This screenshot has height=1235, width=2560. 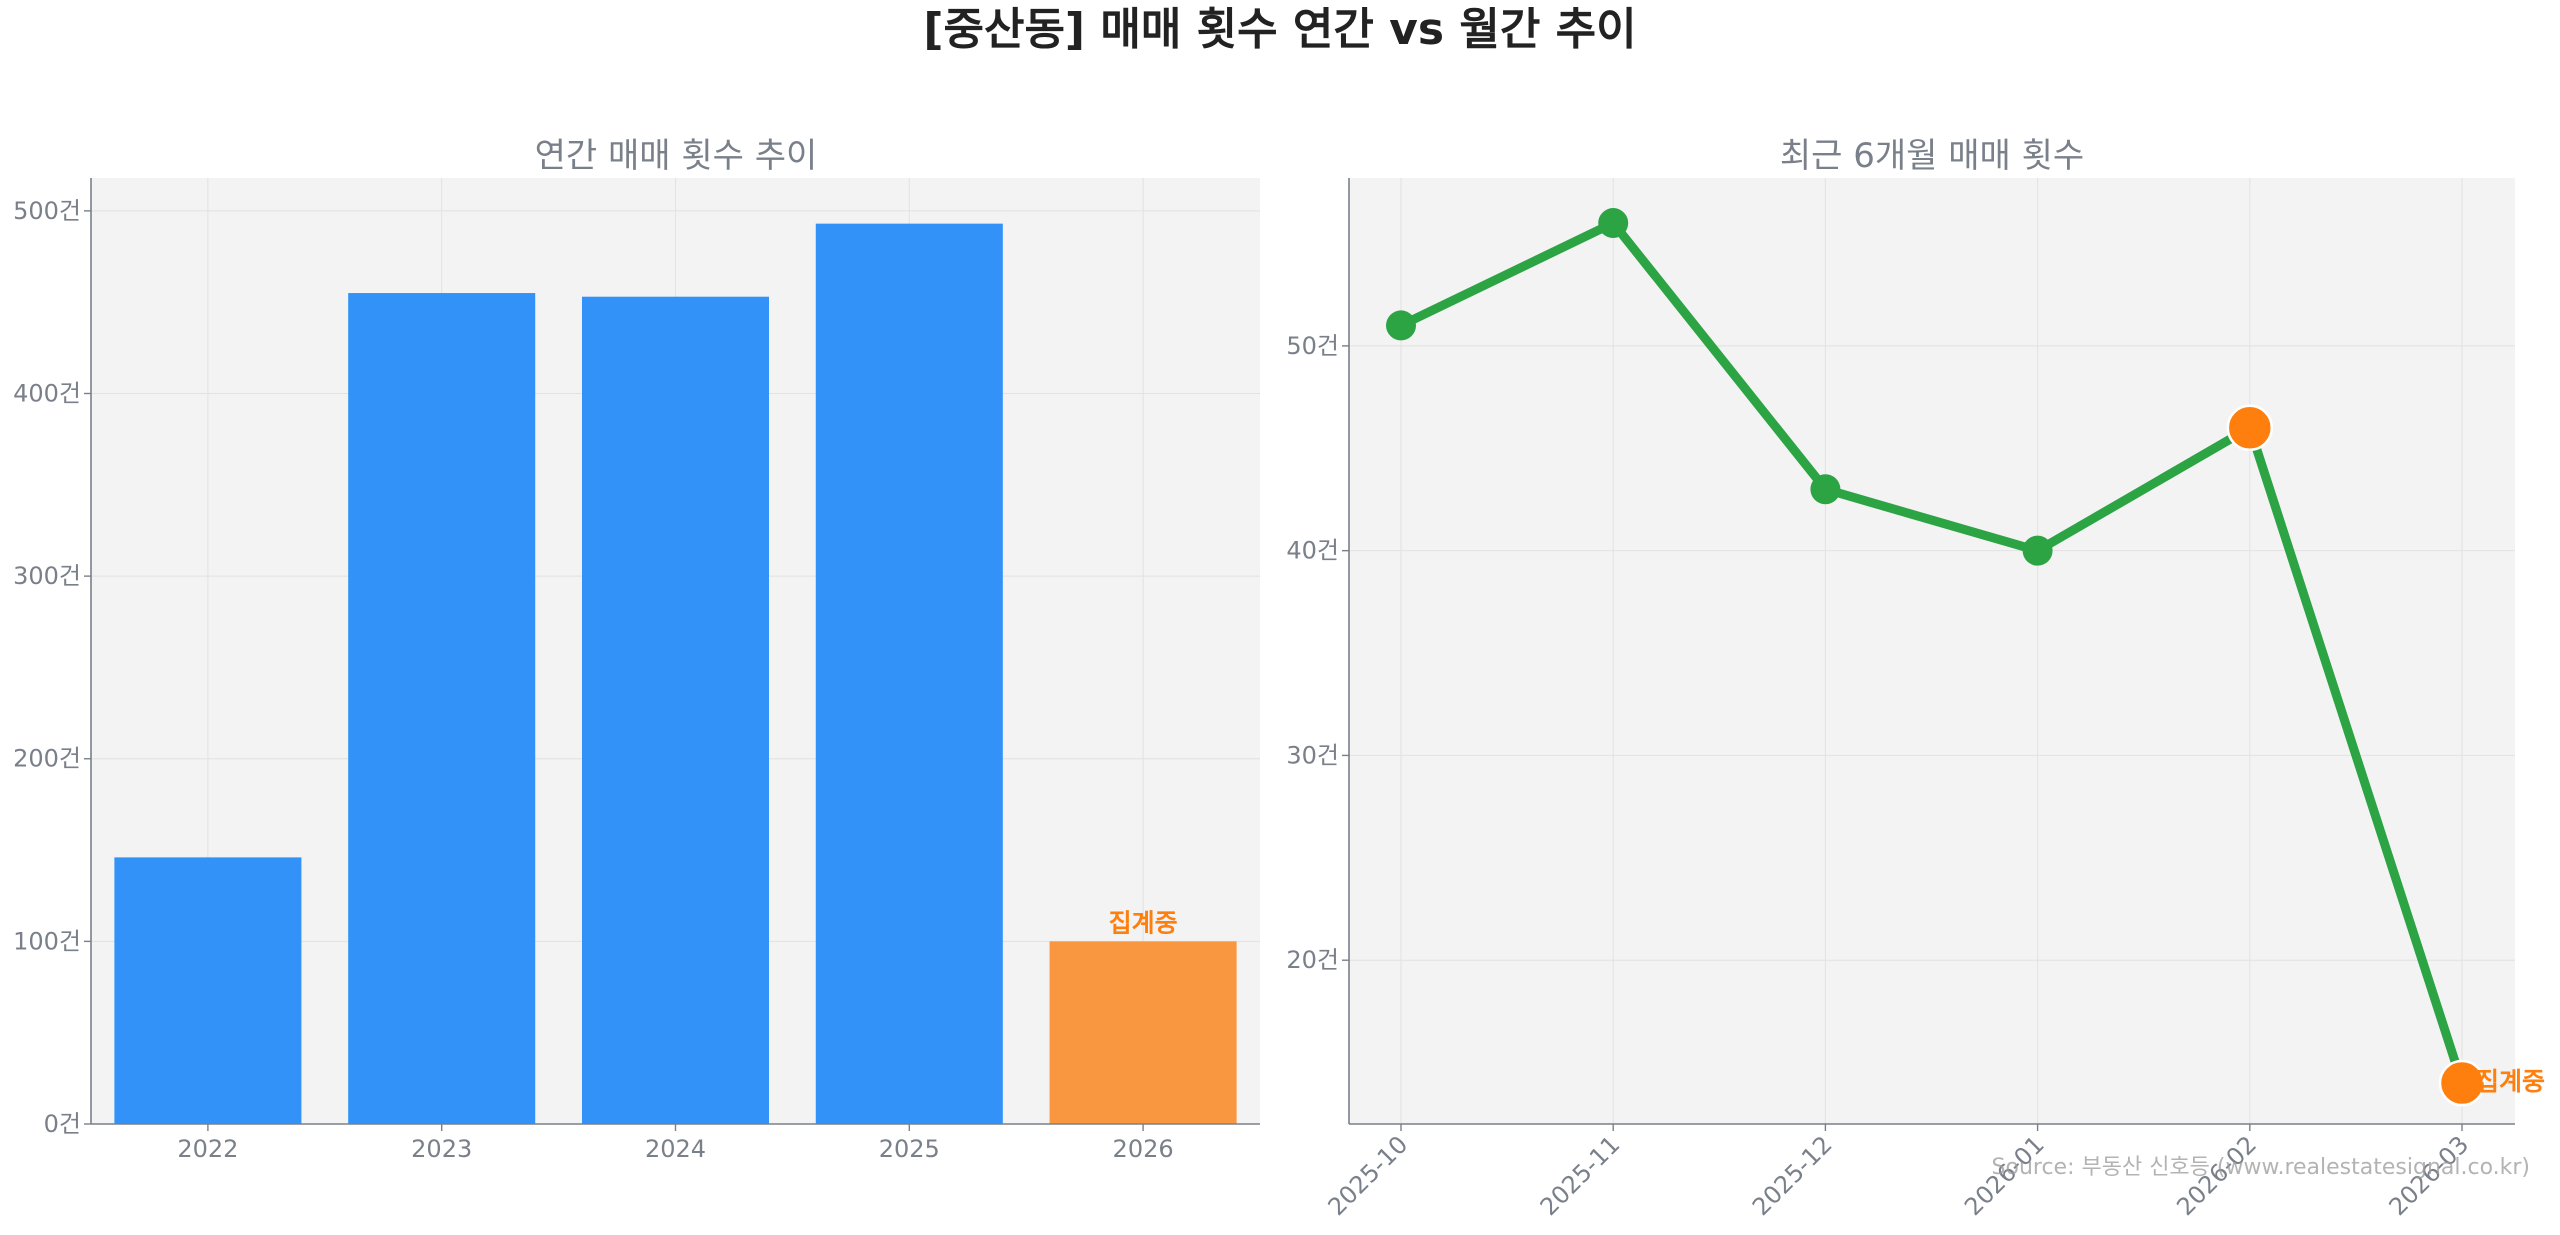 What do you see at coordinates (47, 393) in the screenshot?
I see `y-tick-label: 400건` at bounding box center [47, 393].